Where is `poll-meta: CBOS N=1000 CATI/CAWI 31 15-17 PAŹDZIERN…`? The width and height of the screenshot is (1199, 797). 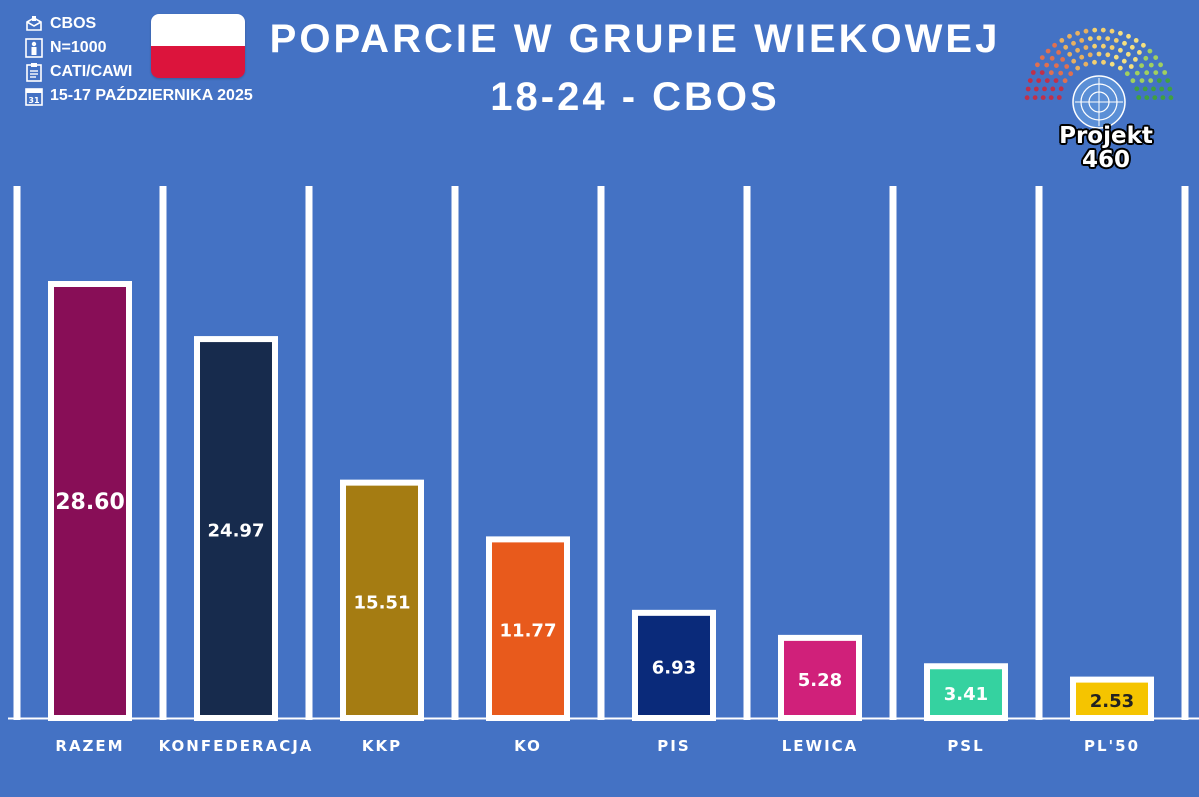
poll-meta: CBOS N=1000 CATI/CAWI 31 15-17 PAŹDZIERN… is located at coordinates (138, 60).